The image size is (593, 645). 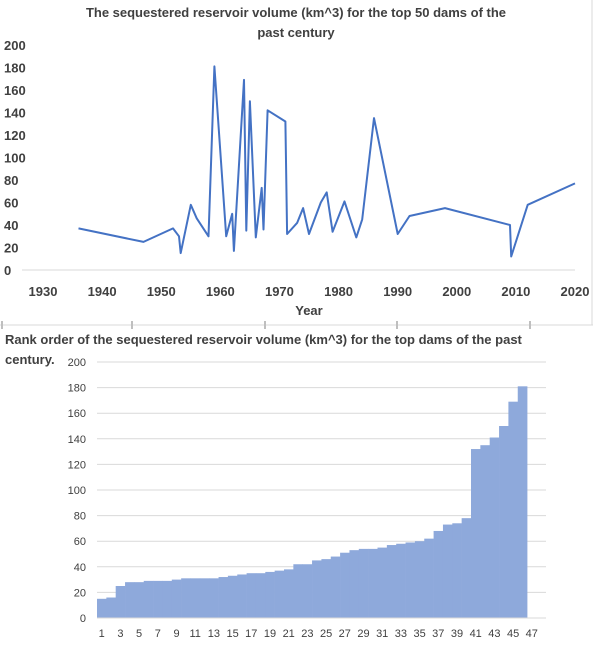 I want to click on y-tick-label: 180, so click(x=77, y=389).